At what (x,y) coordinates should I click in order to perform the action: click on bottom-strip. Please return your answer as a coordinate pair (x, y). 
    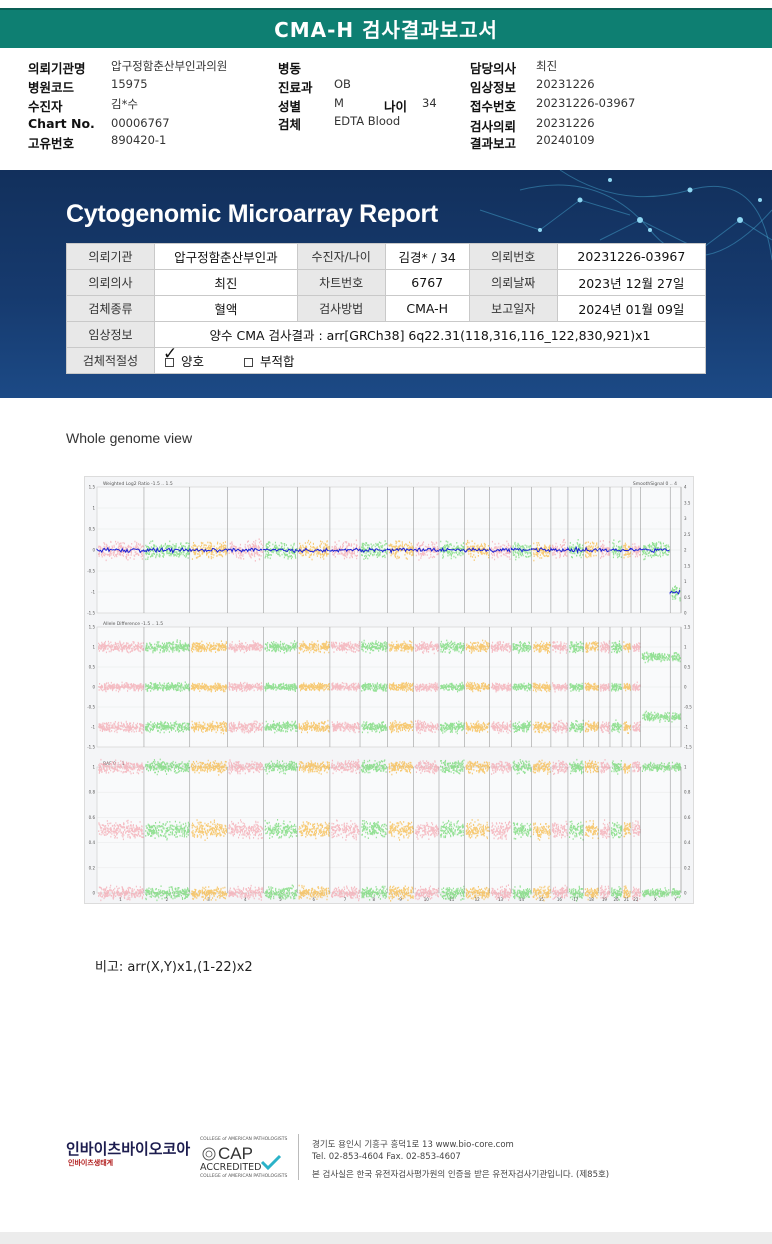
    Looking at the image, I should click on (386, 1238).